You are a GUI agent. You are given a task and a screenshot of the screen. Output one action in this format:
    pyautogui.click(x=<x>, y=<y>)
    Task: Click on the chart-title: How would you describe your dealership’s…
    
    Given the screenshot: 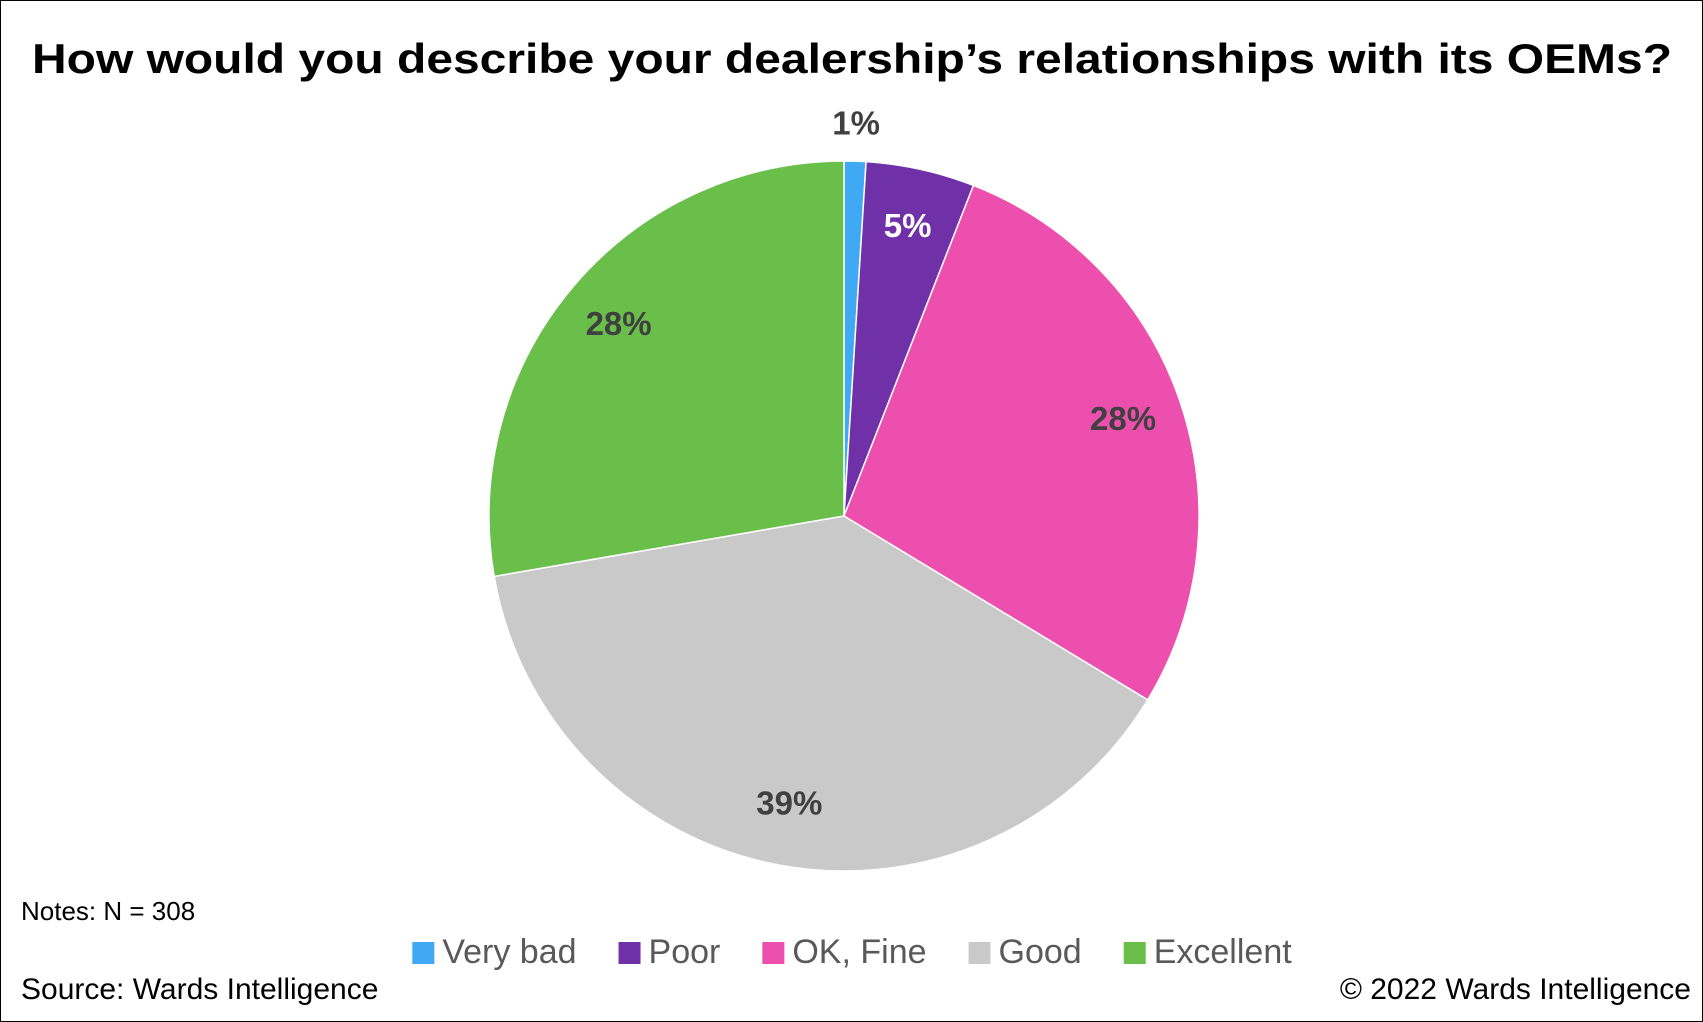 What is the action you would take?
    pyautogui.click(x=852, y=58)
    